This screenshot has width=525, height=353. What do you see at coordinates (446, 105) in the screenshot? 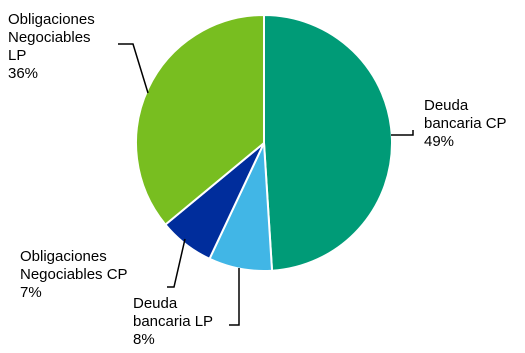
I see `slice-label-line-0-0: Deuda` at bounding box center [446, 105].